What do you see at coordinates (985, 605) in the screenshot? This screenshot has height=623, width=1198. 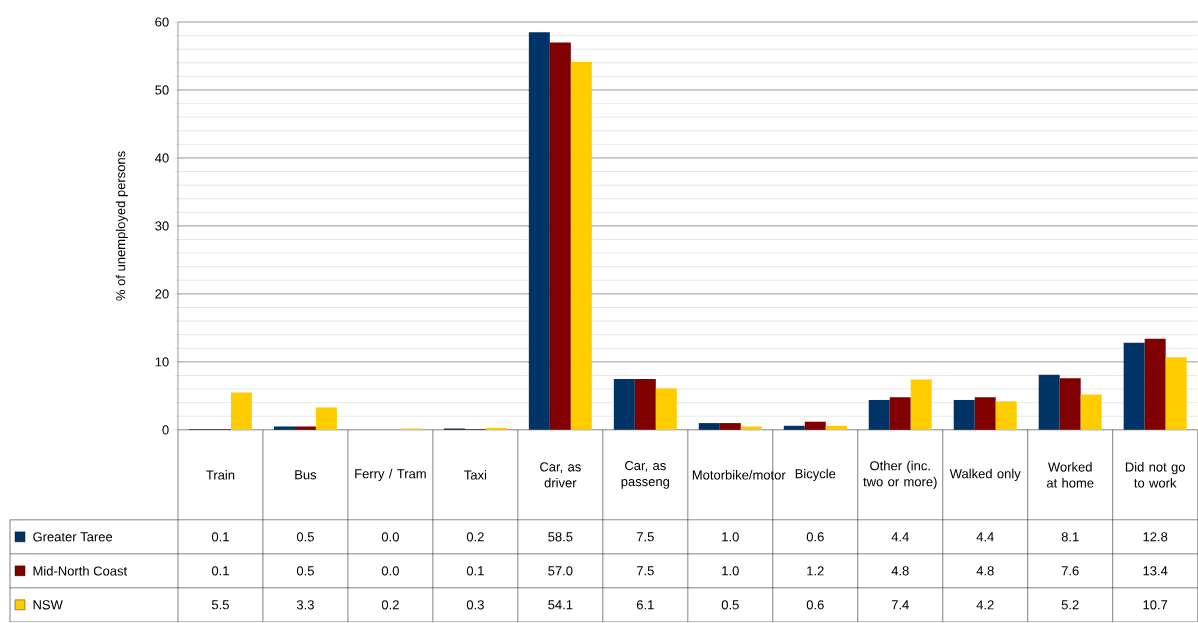 I see `data-label: 4.2` at bounding box center [985, 605].